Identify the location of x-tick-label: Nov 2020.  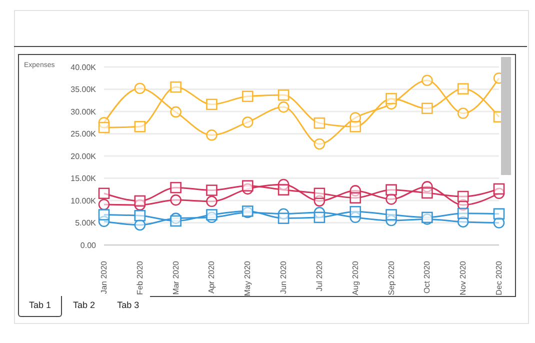
(463, 278).